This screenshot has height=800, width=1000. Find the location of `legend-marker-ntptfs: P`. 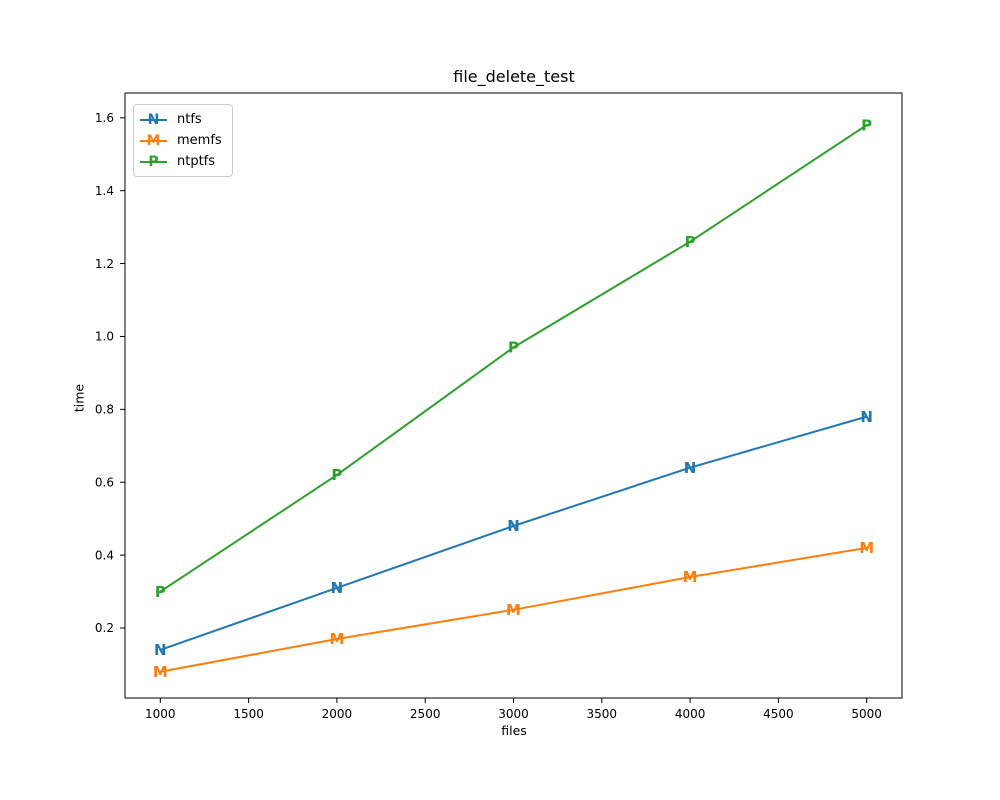

legend-marker-ntptfs: P is located at coordinates (153, 162).